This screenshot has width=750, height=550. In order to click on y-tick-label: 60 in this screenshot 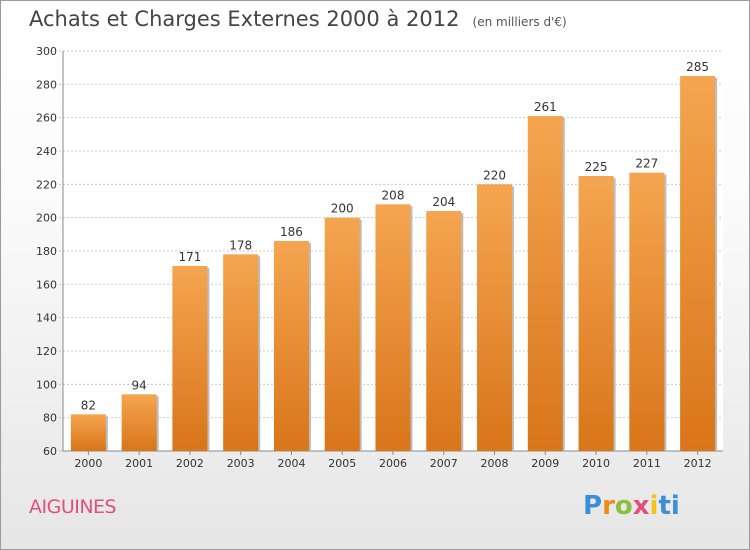, I will do `click(50, 451)`.